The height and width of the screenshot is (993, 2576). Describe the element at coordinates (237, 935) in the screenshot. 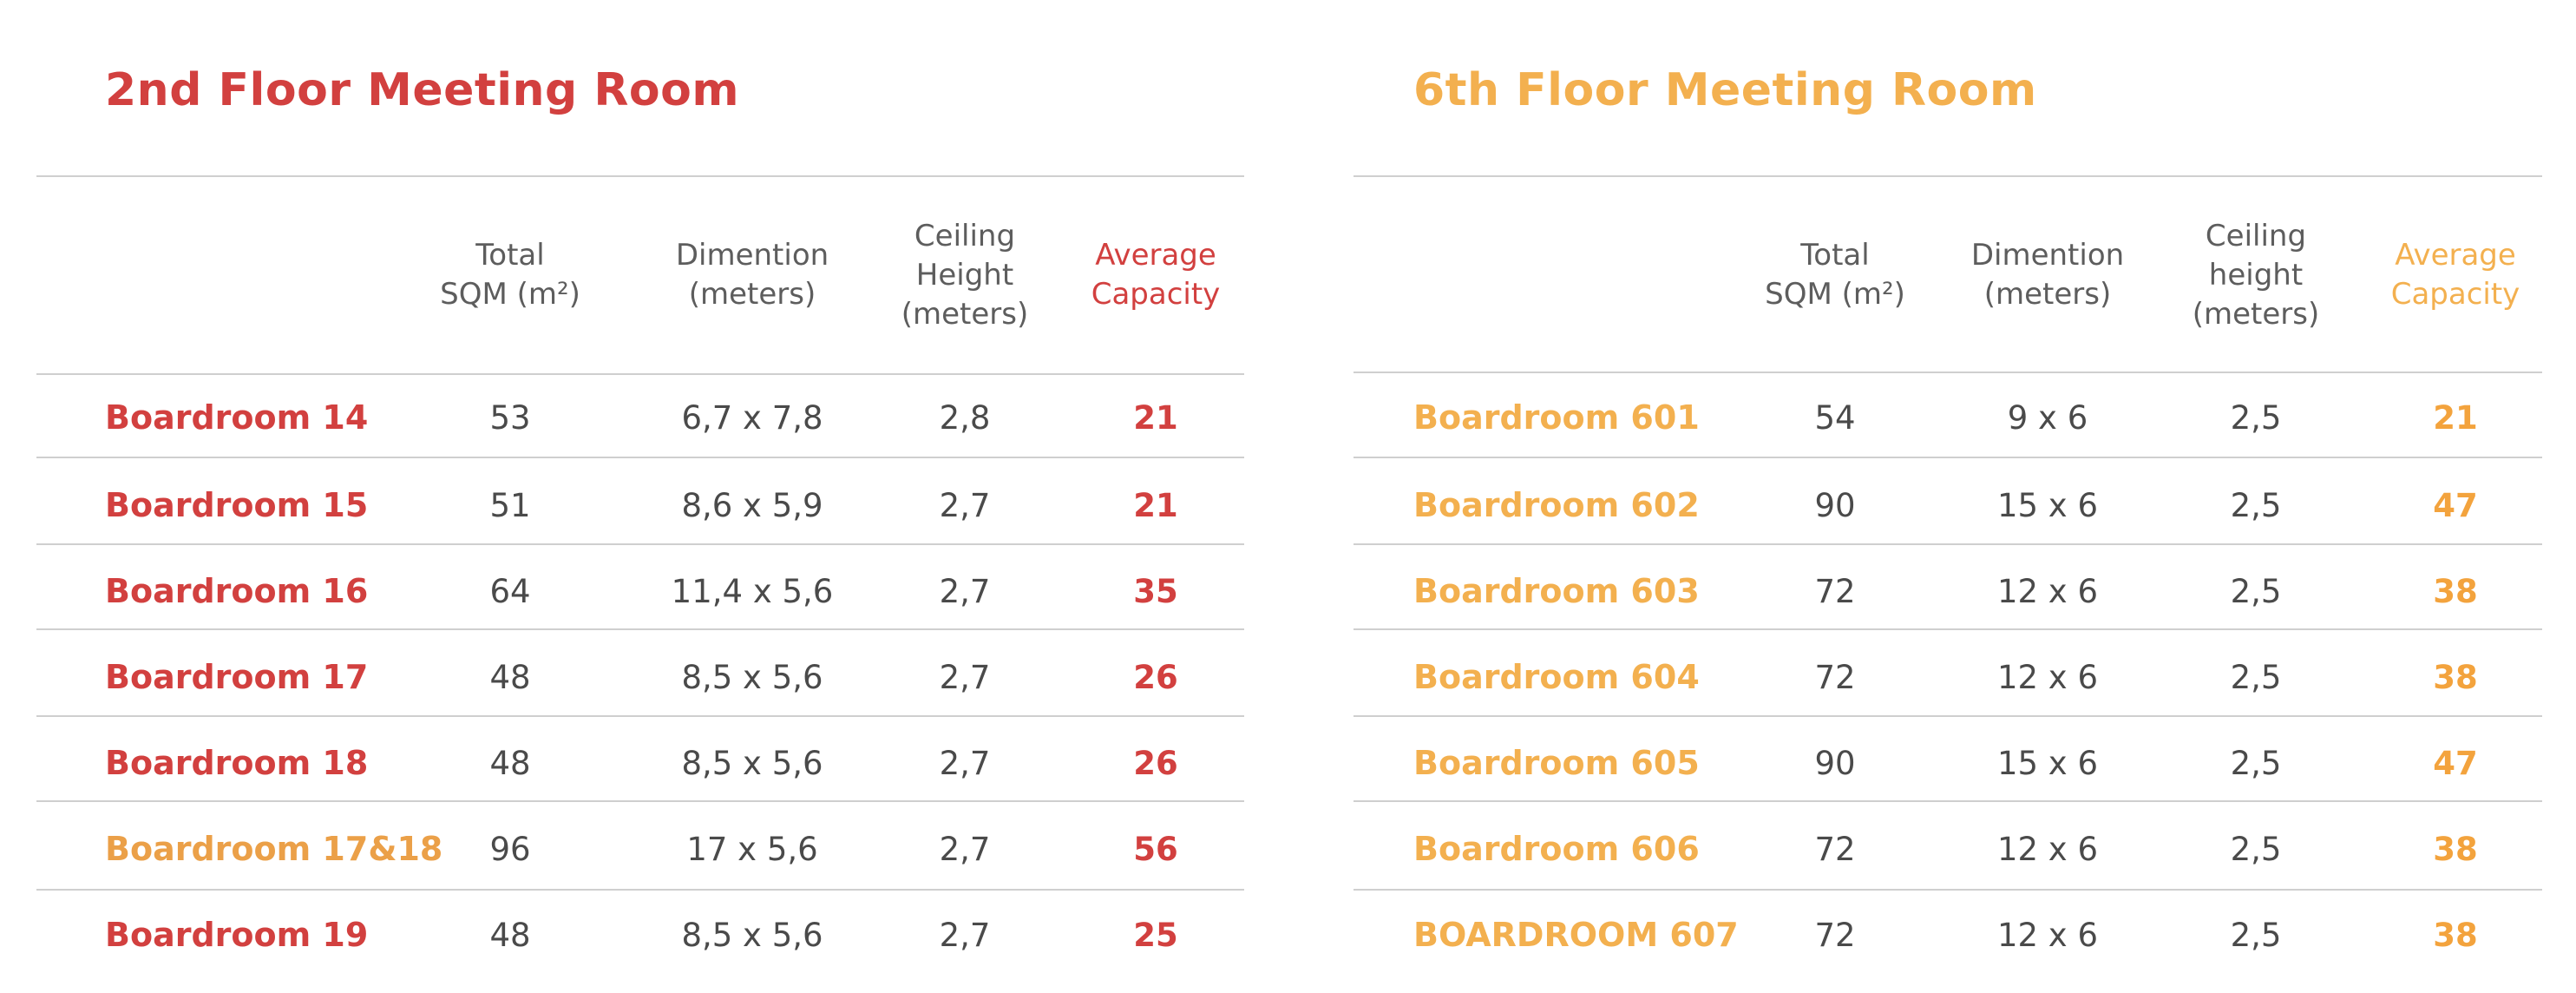

I see `room-name: Boardroom 19` at that location.